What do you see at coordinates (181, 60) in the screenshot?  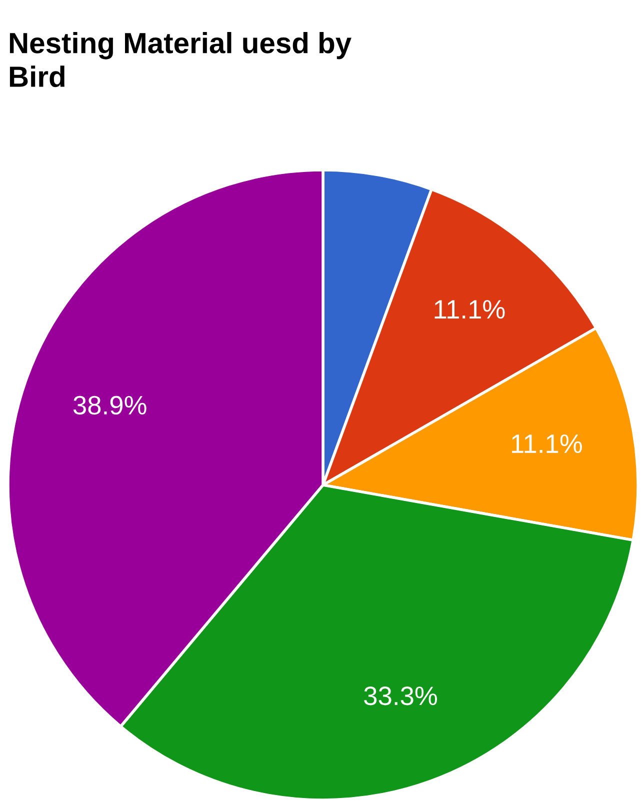 I see `chart-title: Nesting Material uesd by Bird` at bounding box center [181, 60].